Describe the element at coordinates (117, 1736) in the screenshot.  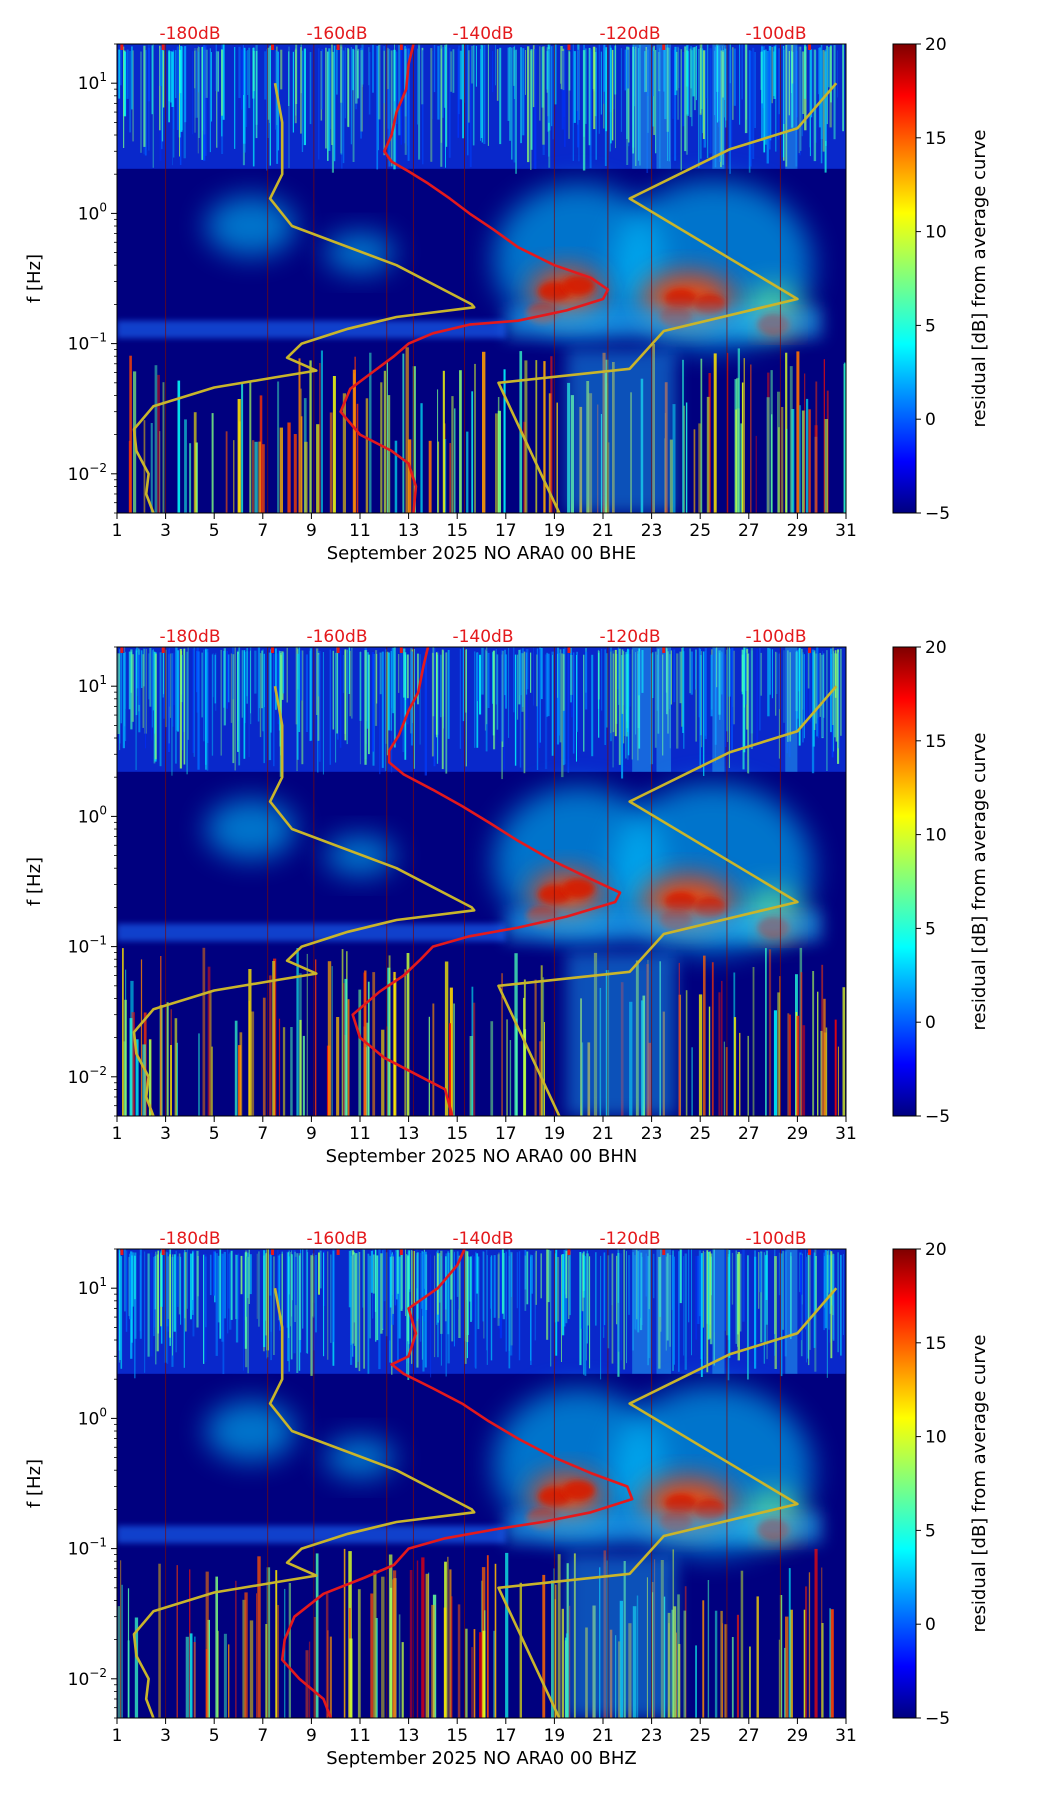
I see `x-tick-label: 1` at that location.